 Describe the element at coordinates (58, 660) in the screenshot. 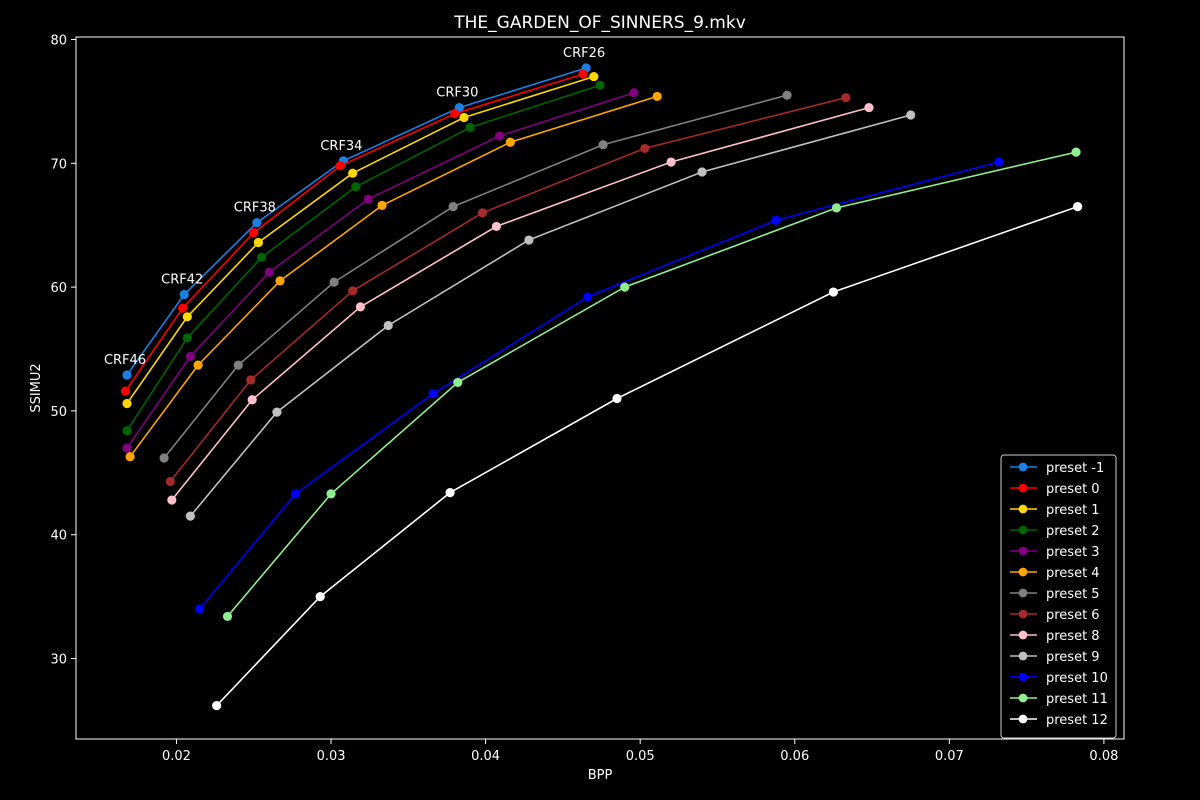

I see `y-tick-label: 30` at that location.